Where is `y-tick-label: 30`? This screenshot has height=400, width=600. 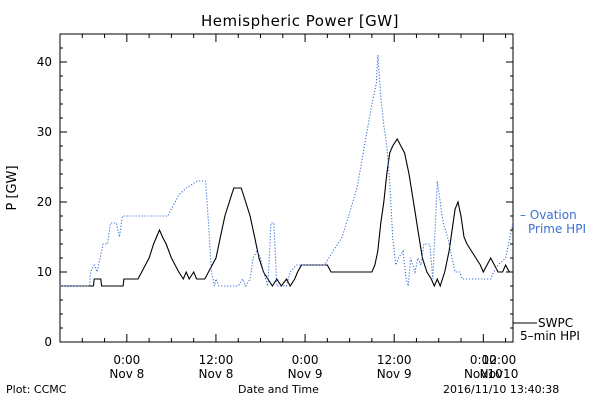 y-tick-label: 30 is located at coordinates (44, 132).